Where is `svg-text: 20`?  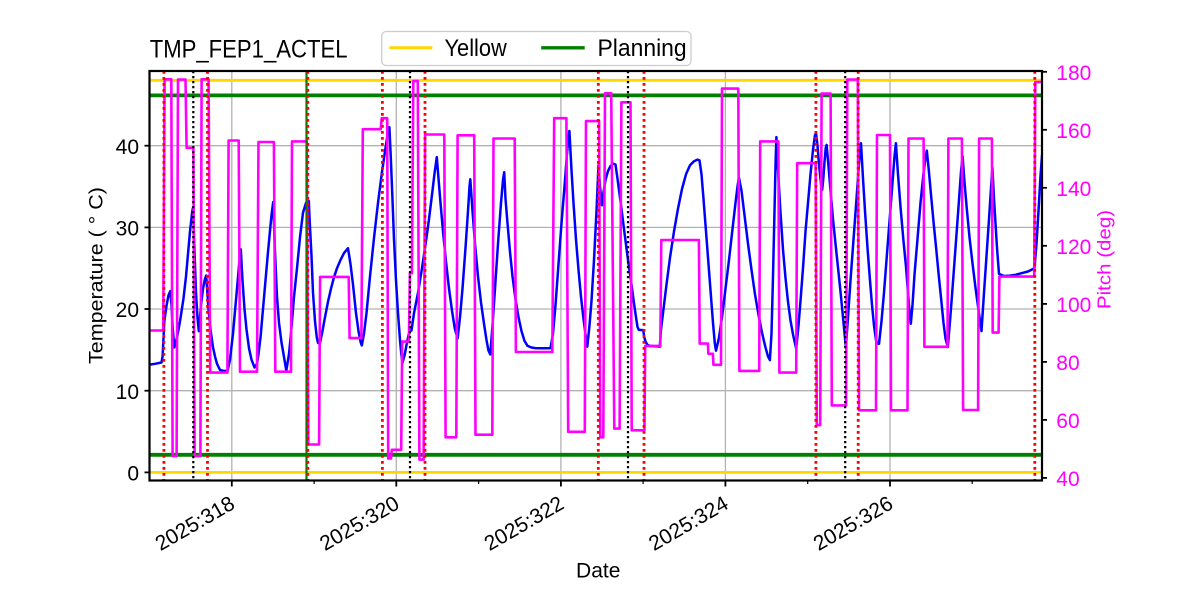 svg-text: 20 is located at coordinates (127, 310).